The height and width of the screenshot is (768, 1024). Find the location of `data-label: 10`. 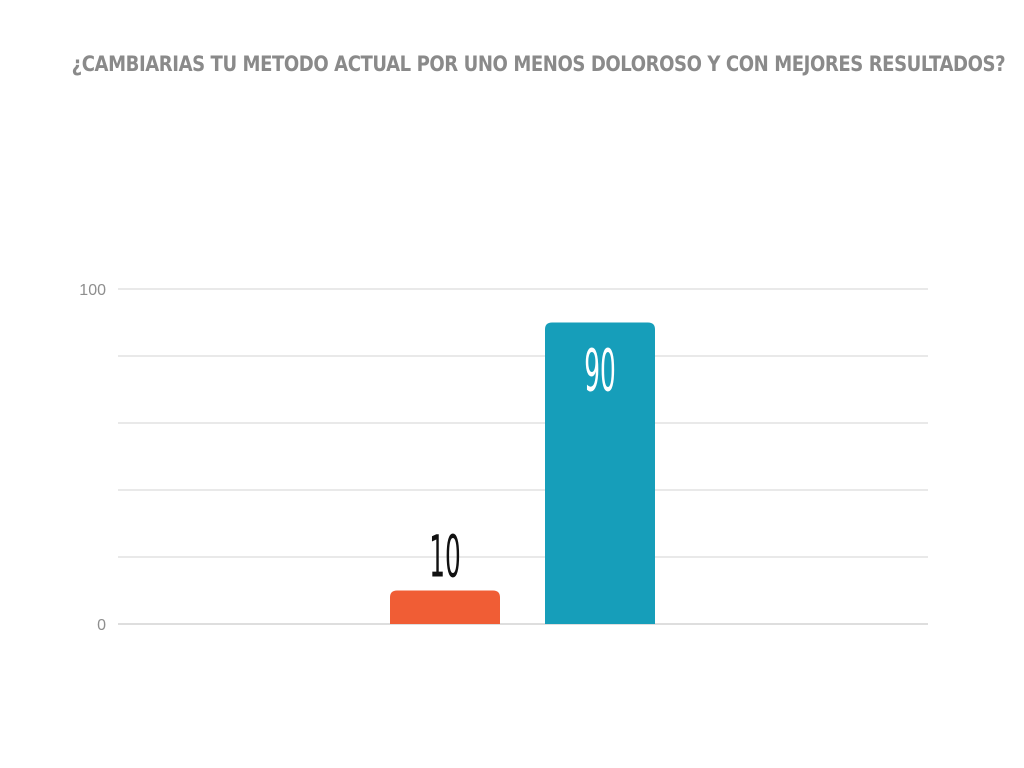

data-label: 10 is located at coordinates (445, 557).